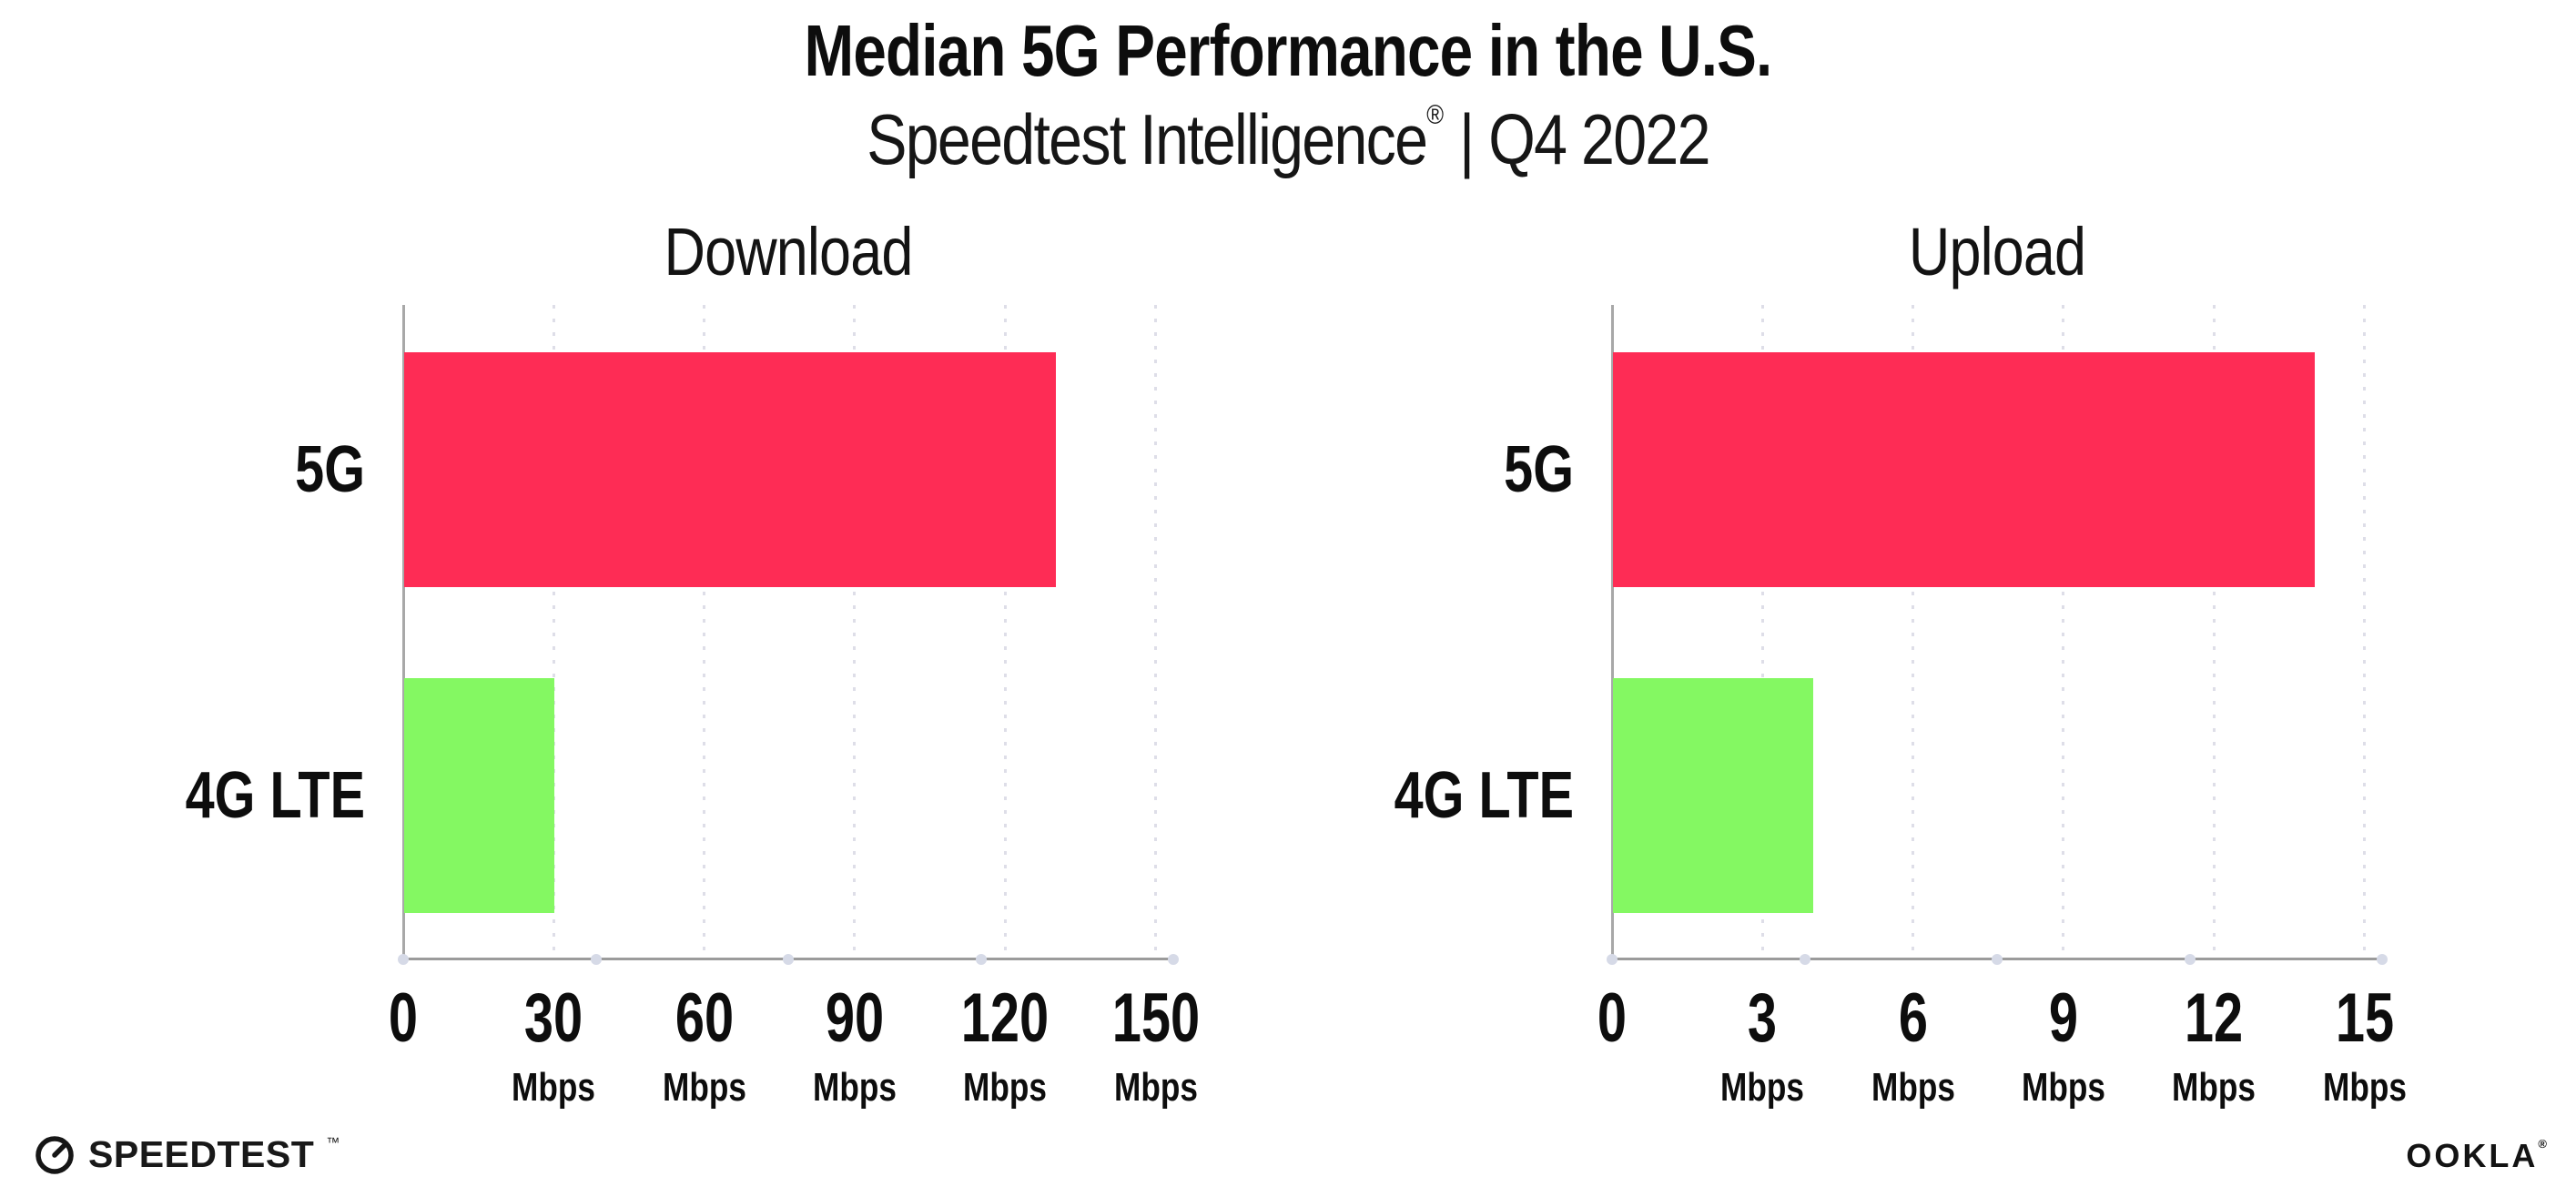 This screenshot has width=2576, height=1197. Describe the element at coordinates (2063, 1018) in the screenshot. I see `x-tick-label-9: 9` at that location.